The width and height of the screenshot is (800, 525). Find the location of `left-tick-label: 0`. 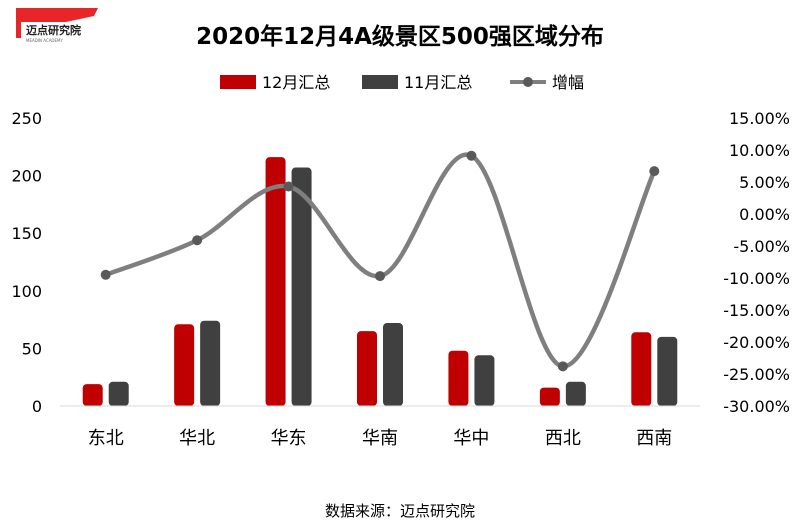

left-tick-label: 0 is located at coordinates (37, 406).